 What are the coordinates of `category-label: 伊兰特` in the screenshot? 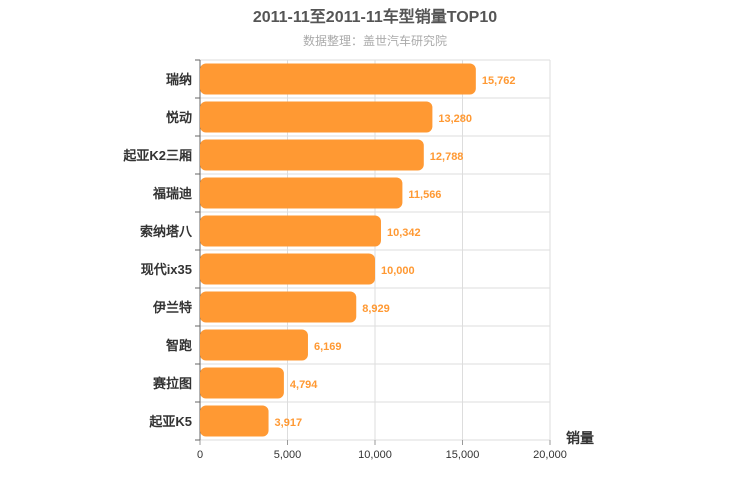 It's located at (172, 307).